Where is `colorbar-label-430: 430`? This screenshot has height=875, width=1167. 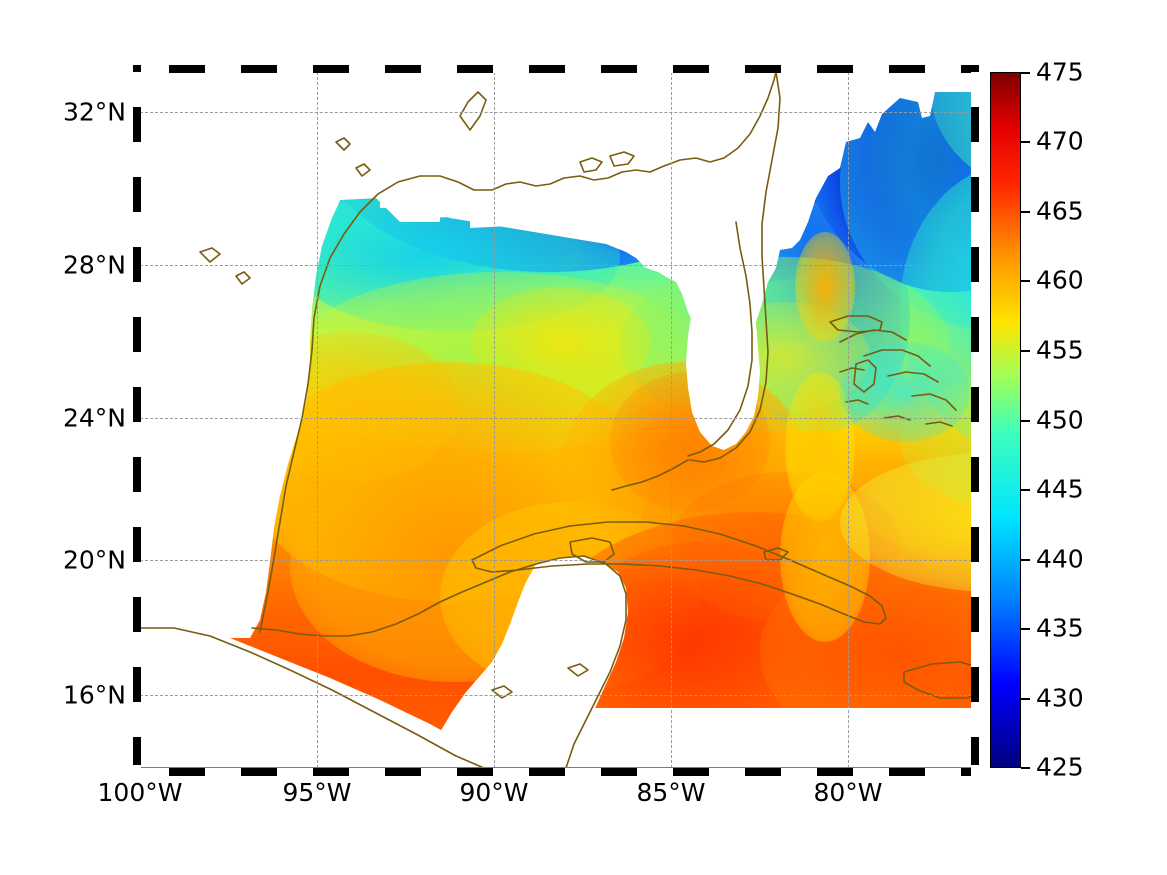
colorbar-label-430: 430 is located at coordinates (1060, 698).